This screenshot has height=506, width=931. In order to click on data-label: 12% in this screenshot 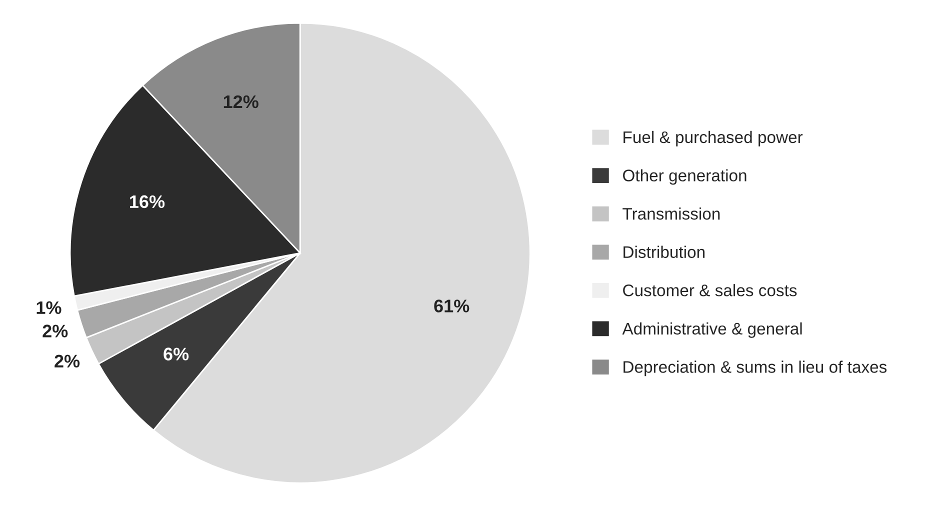, I will do `click(241, 101)`.